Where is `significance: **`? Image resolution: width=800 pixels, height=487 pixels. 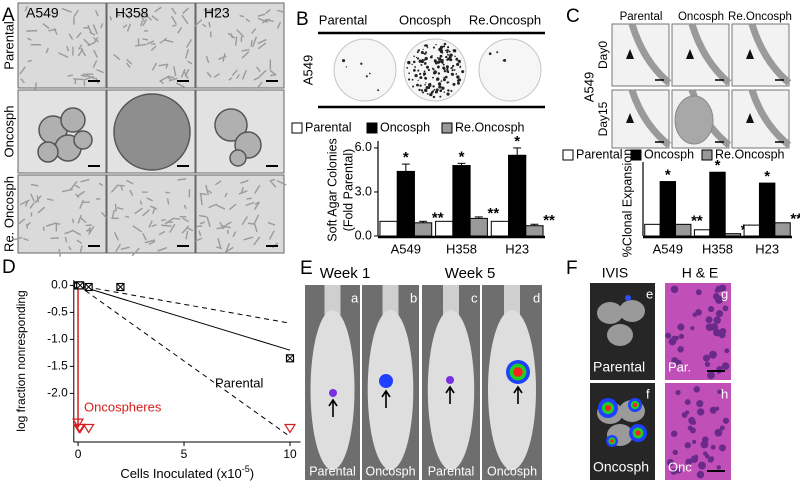 significance: ** is located at coordinates (494, 213).